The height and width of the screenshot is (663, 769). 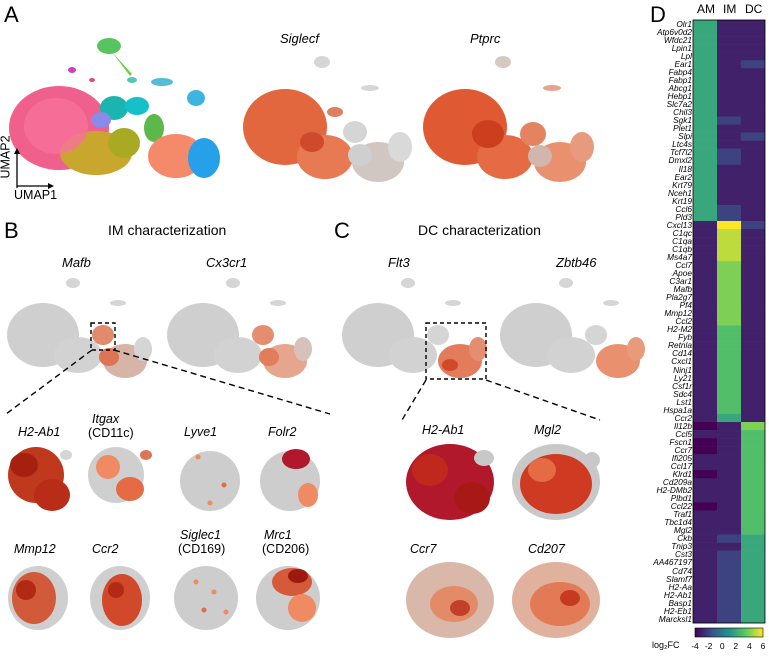 I want to click on zoom-cd207-plot, so click(x=556, y=600).